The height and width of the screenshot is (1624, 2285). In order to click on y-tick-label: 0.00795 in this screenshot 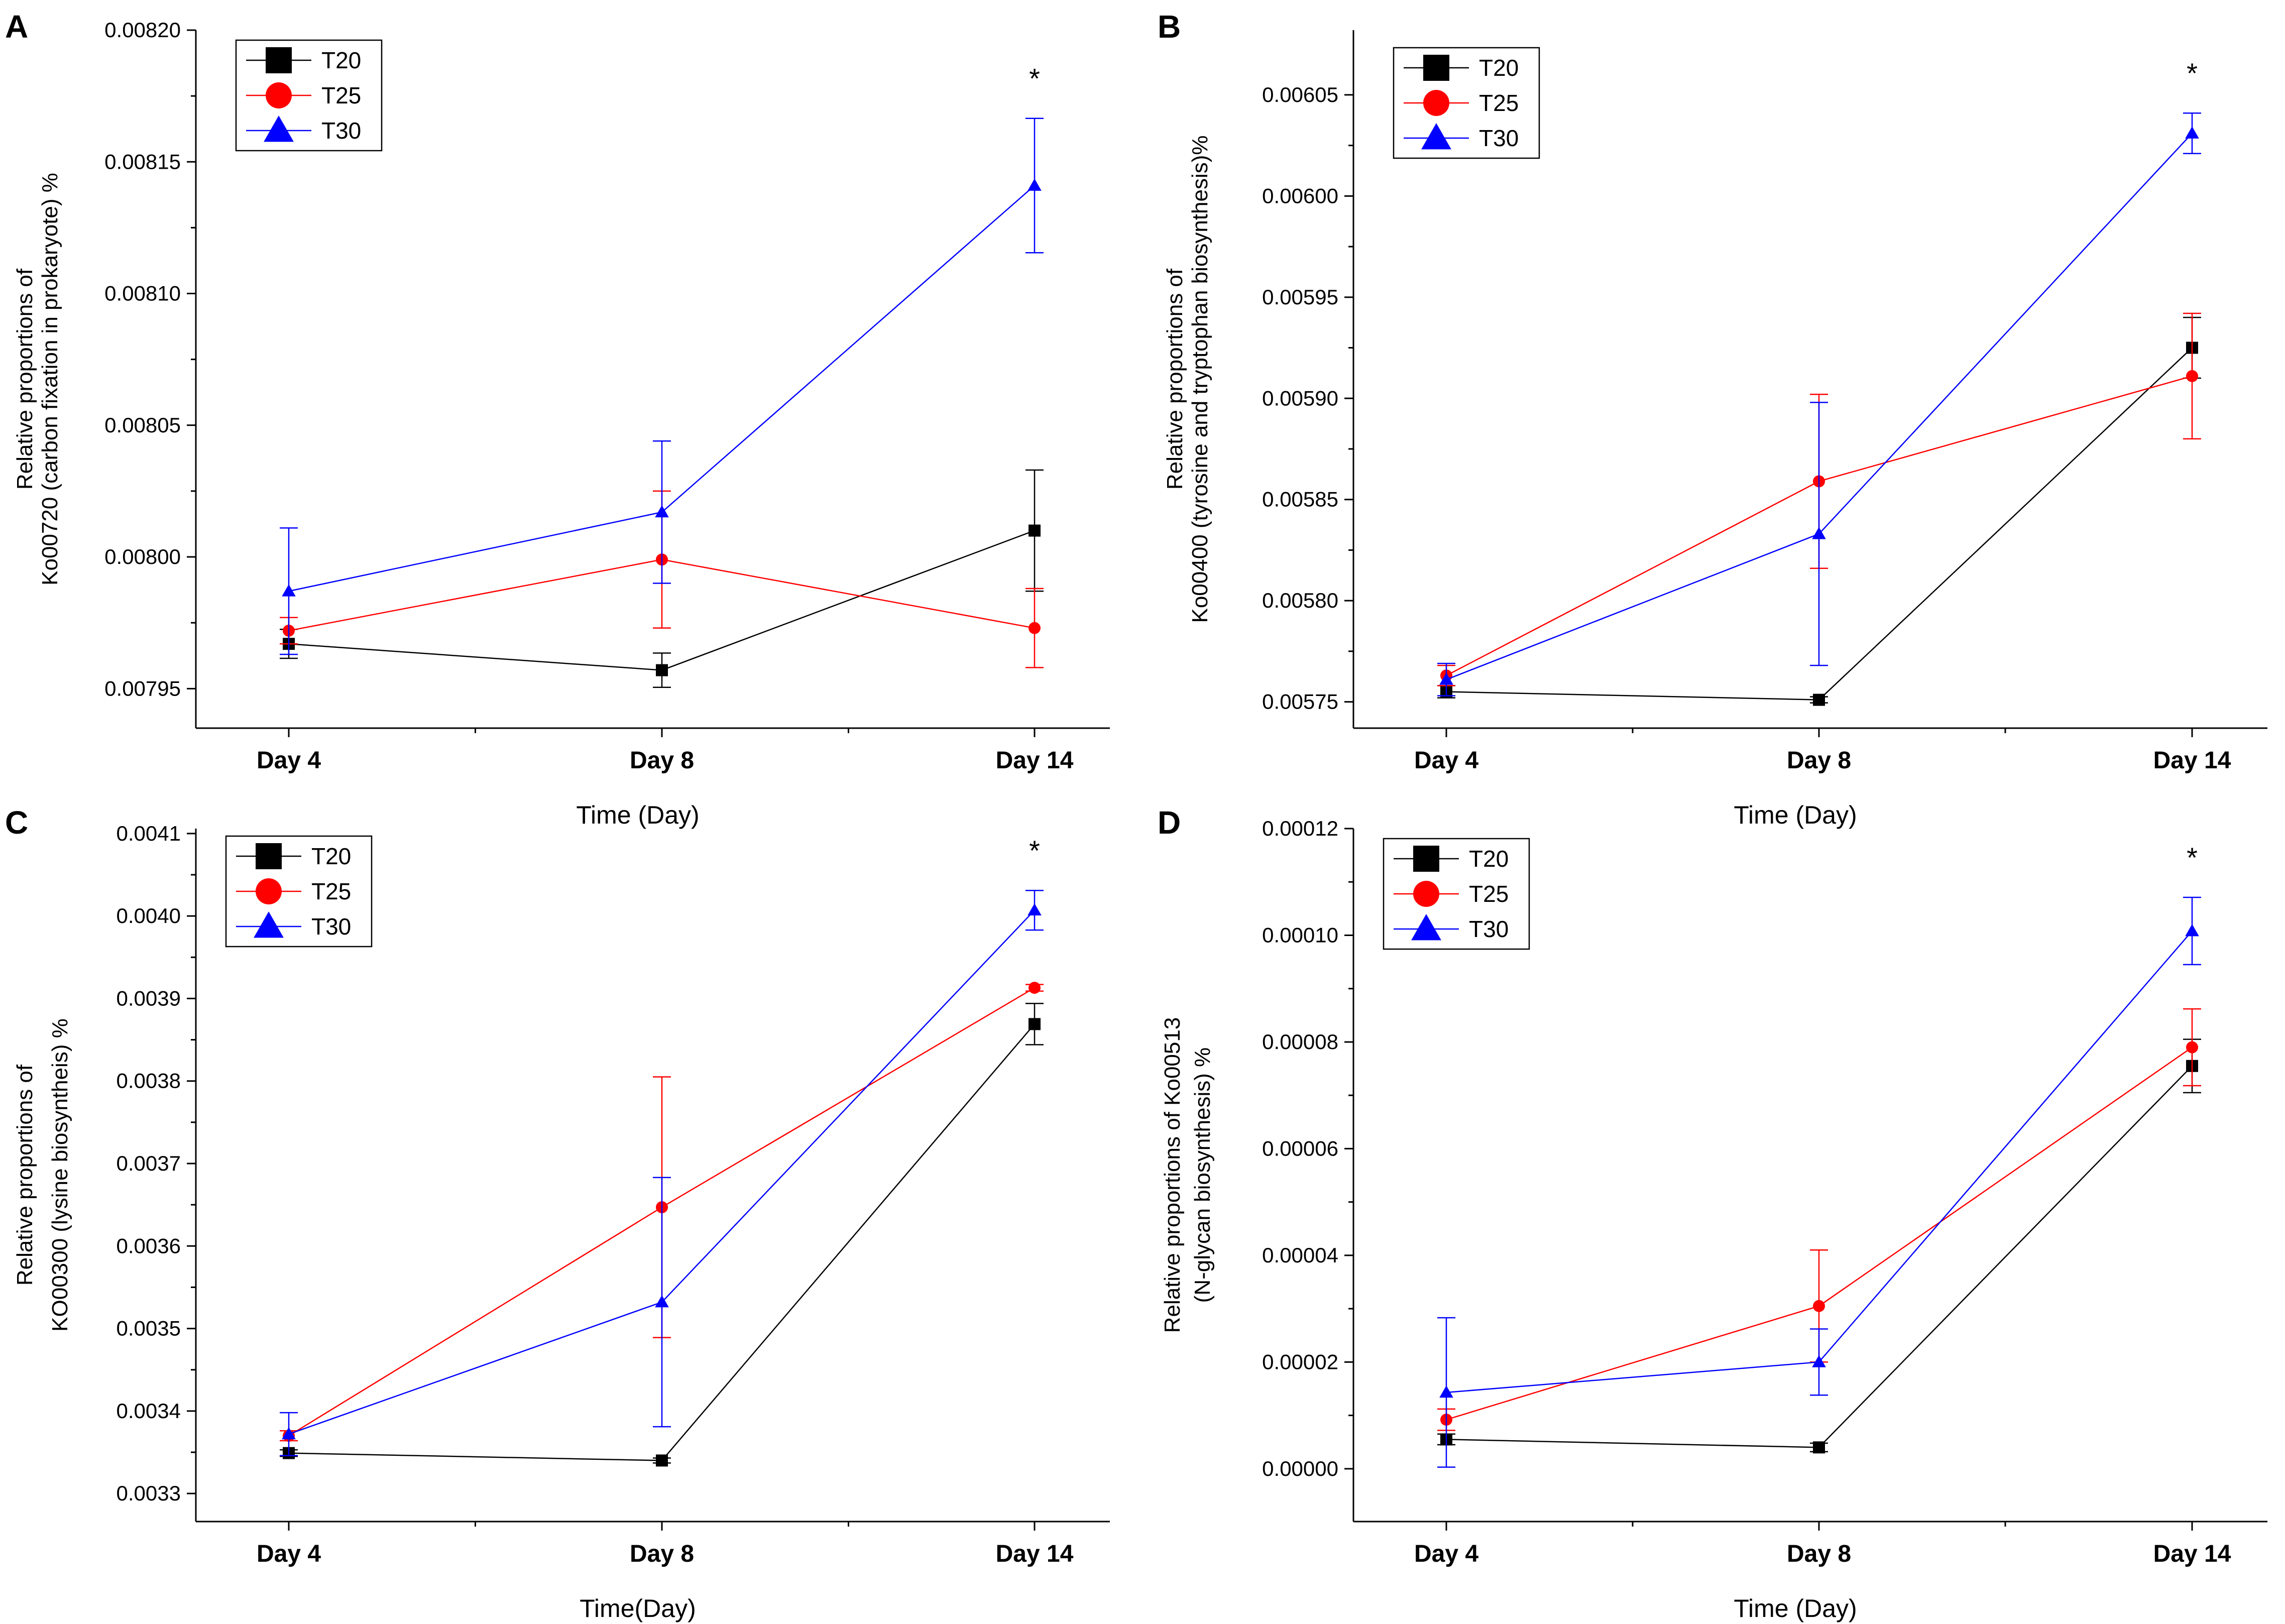, I will do `click(142, 688)`.